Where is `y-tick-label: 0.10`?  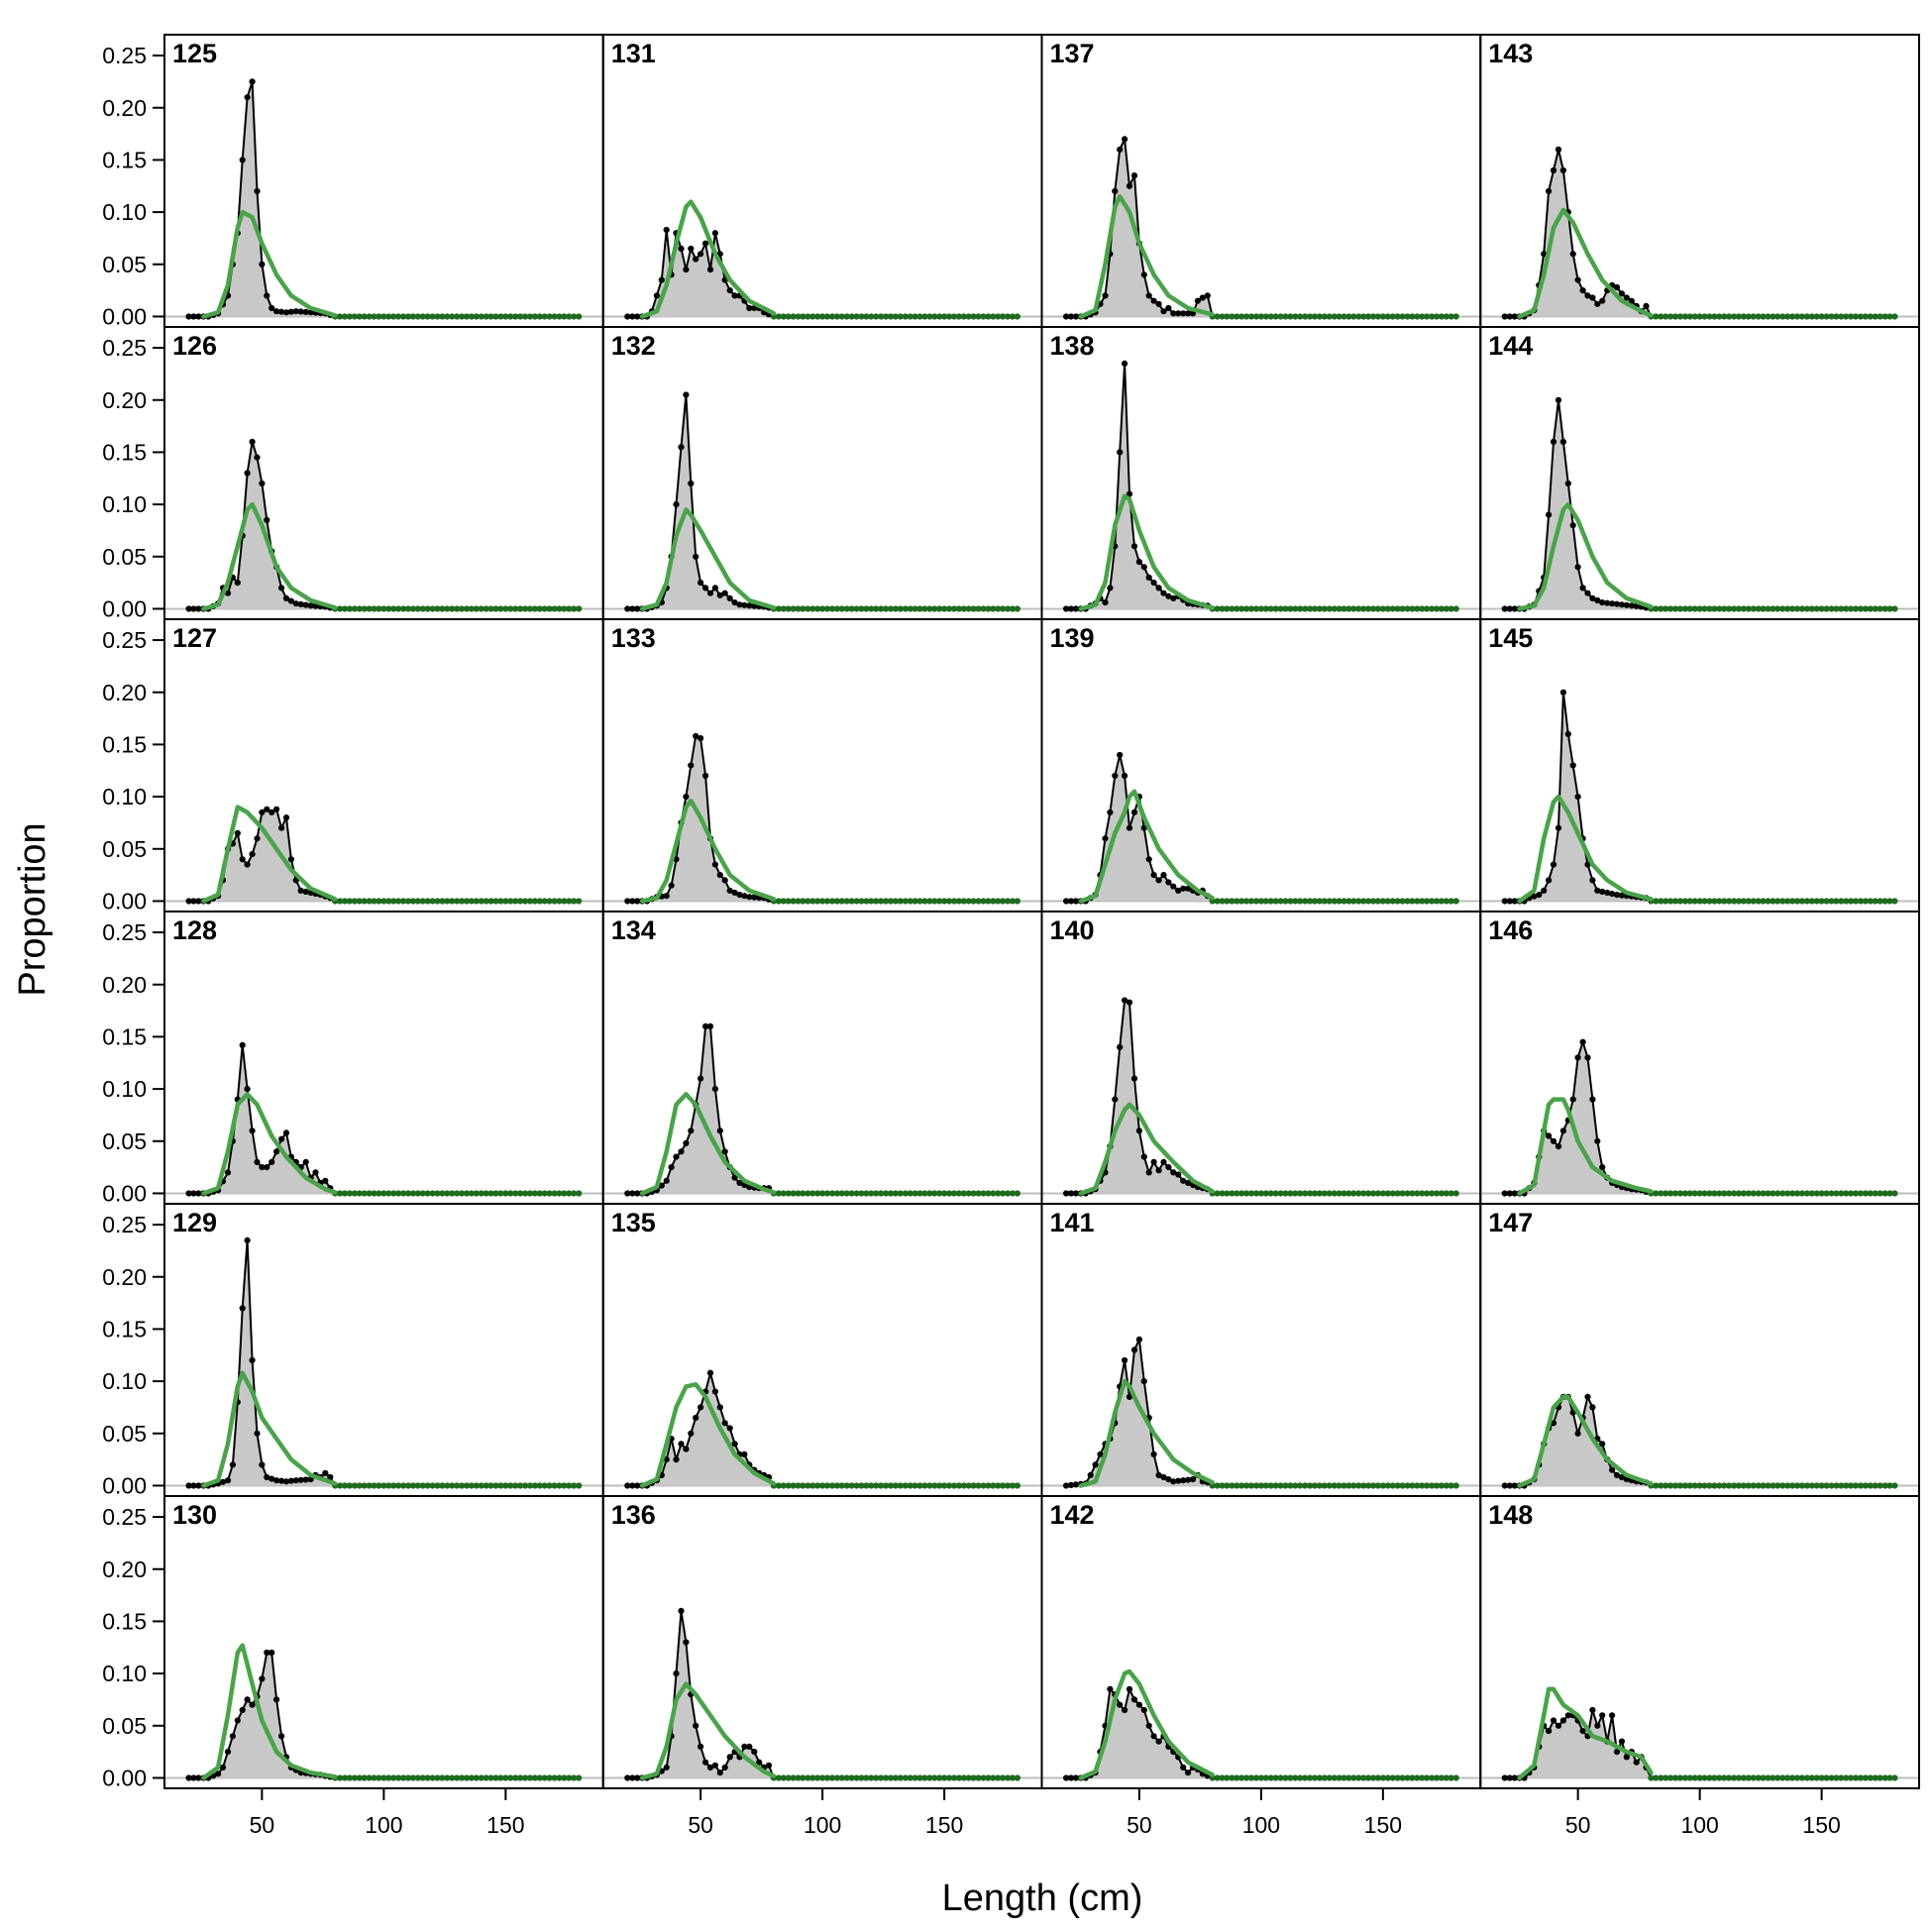 y-tick-label: 0.10 is located at coordinates (124, 1673).